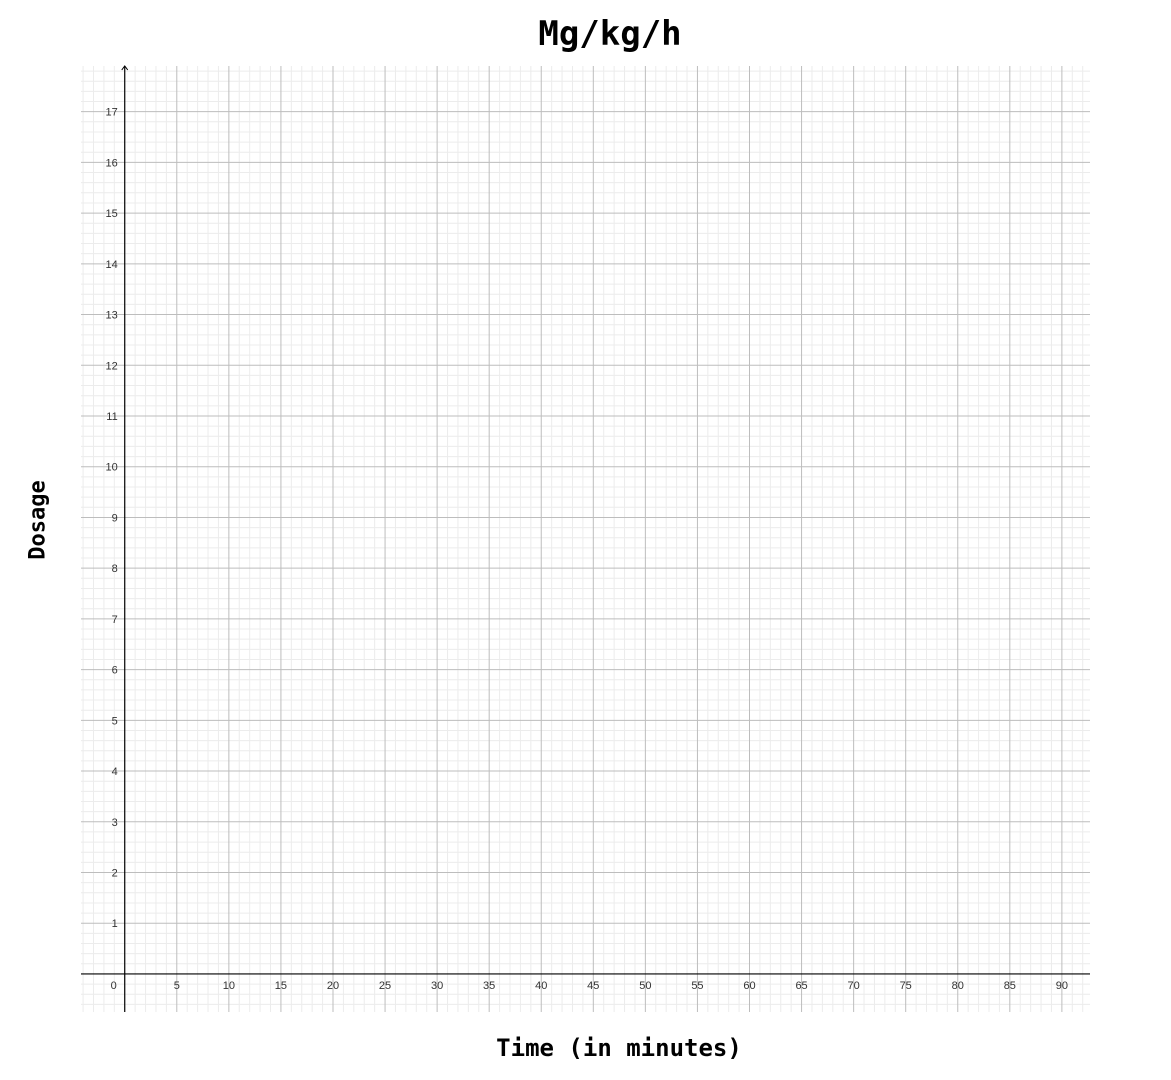 This screenshot has width=1171, height=1080. Describe the element at coordinates (115, 671) in the screenshot. I see `y-tick-label: 6` at that location.